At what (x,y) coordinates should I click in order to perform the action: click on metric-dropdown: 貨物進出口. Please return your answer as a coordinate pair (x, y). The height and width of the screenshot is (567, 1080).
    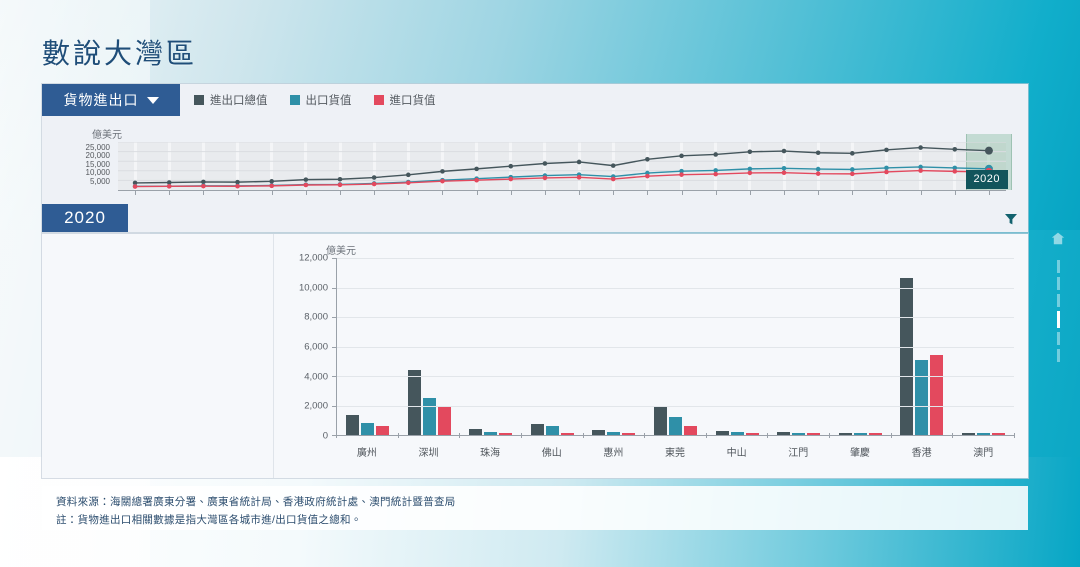
    Looking at the image, I should click on (111, 100).